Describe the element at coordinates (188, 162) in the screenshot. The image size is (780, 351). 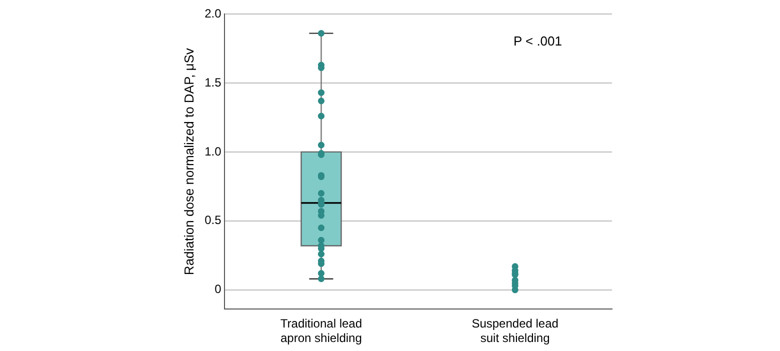
I see `y-axis-title: Radiation dose normalized to DAP, μSv` at that location.